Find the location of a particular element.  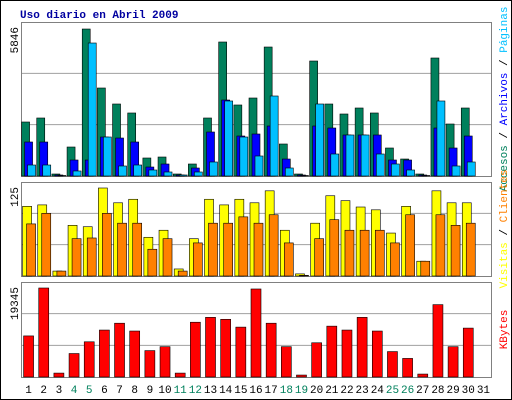

x-tick-label: 29 is located at coordinates (452, 391).